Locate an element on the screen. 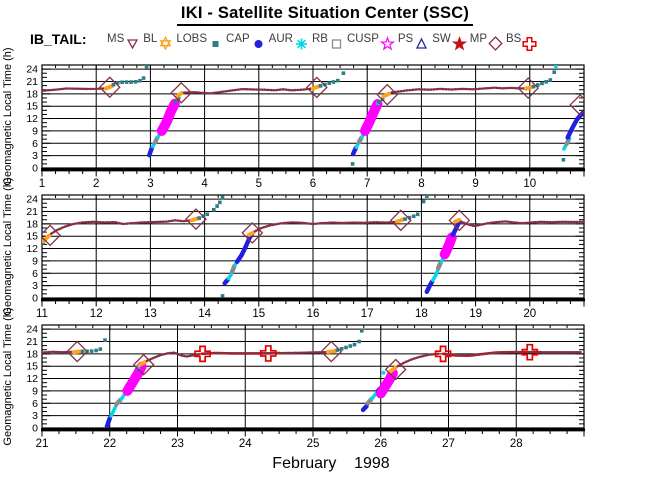 The image size is (650, 500). x-tick-label: 14 is located at coordinates (204, 314).